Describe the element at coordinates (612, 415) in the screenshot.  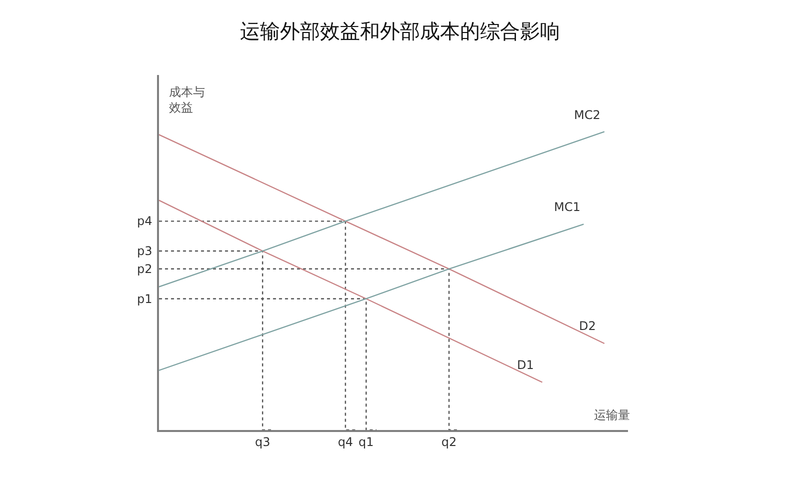
I see `x-axis-title: 运输量` at that location.